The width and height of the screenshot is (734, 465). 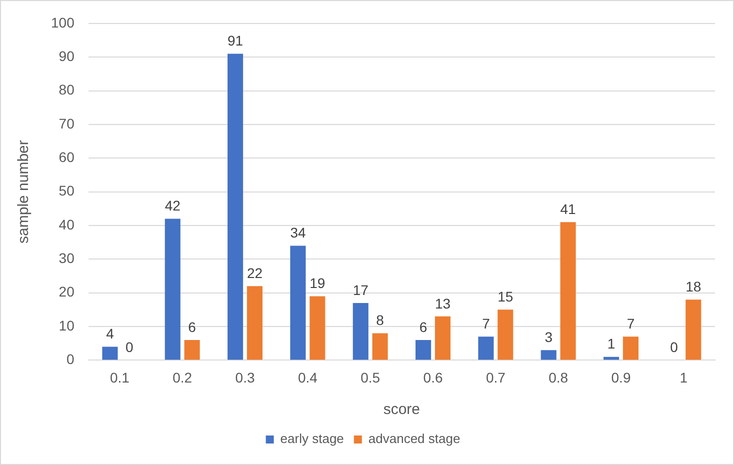 I want to click on y-tick-label: 50, so click(x=66, y=190).